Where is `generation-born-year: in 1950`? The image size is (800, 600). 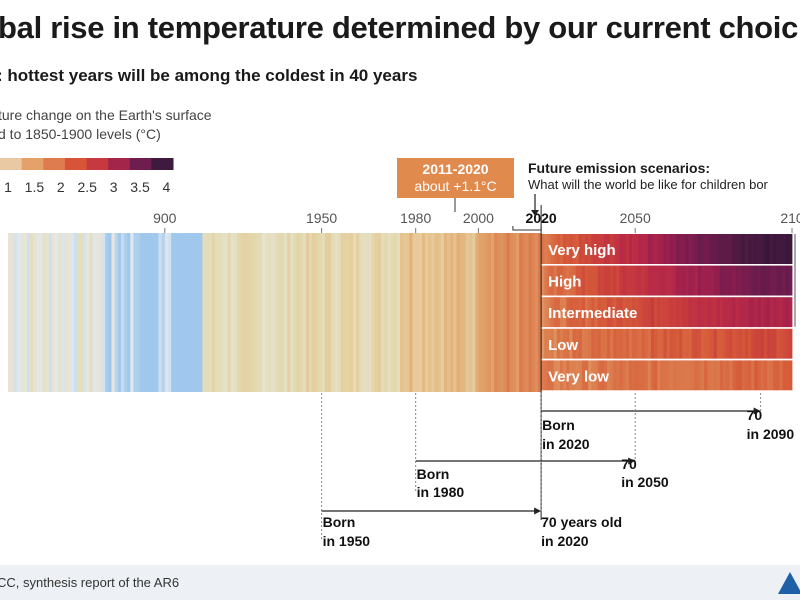 generation-born-year: in 1950 is located at coordinates (347, 541).